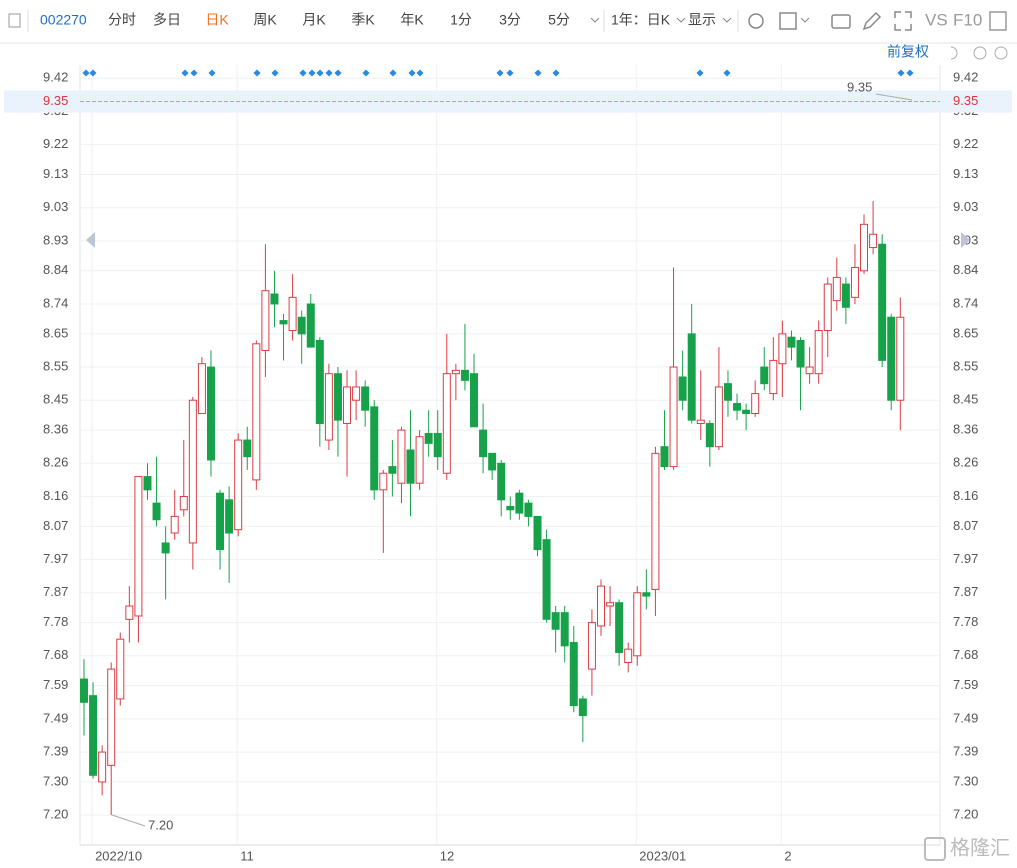 This screenshot has height=868, width=1017. What do you see at coordinates (954, 53) in the screenshot?
I see `reset-icon` at bounding box center [954, 53].